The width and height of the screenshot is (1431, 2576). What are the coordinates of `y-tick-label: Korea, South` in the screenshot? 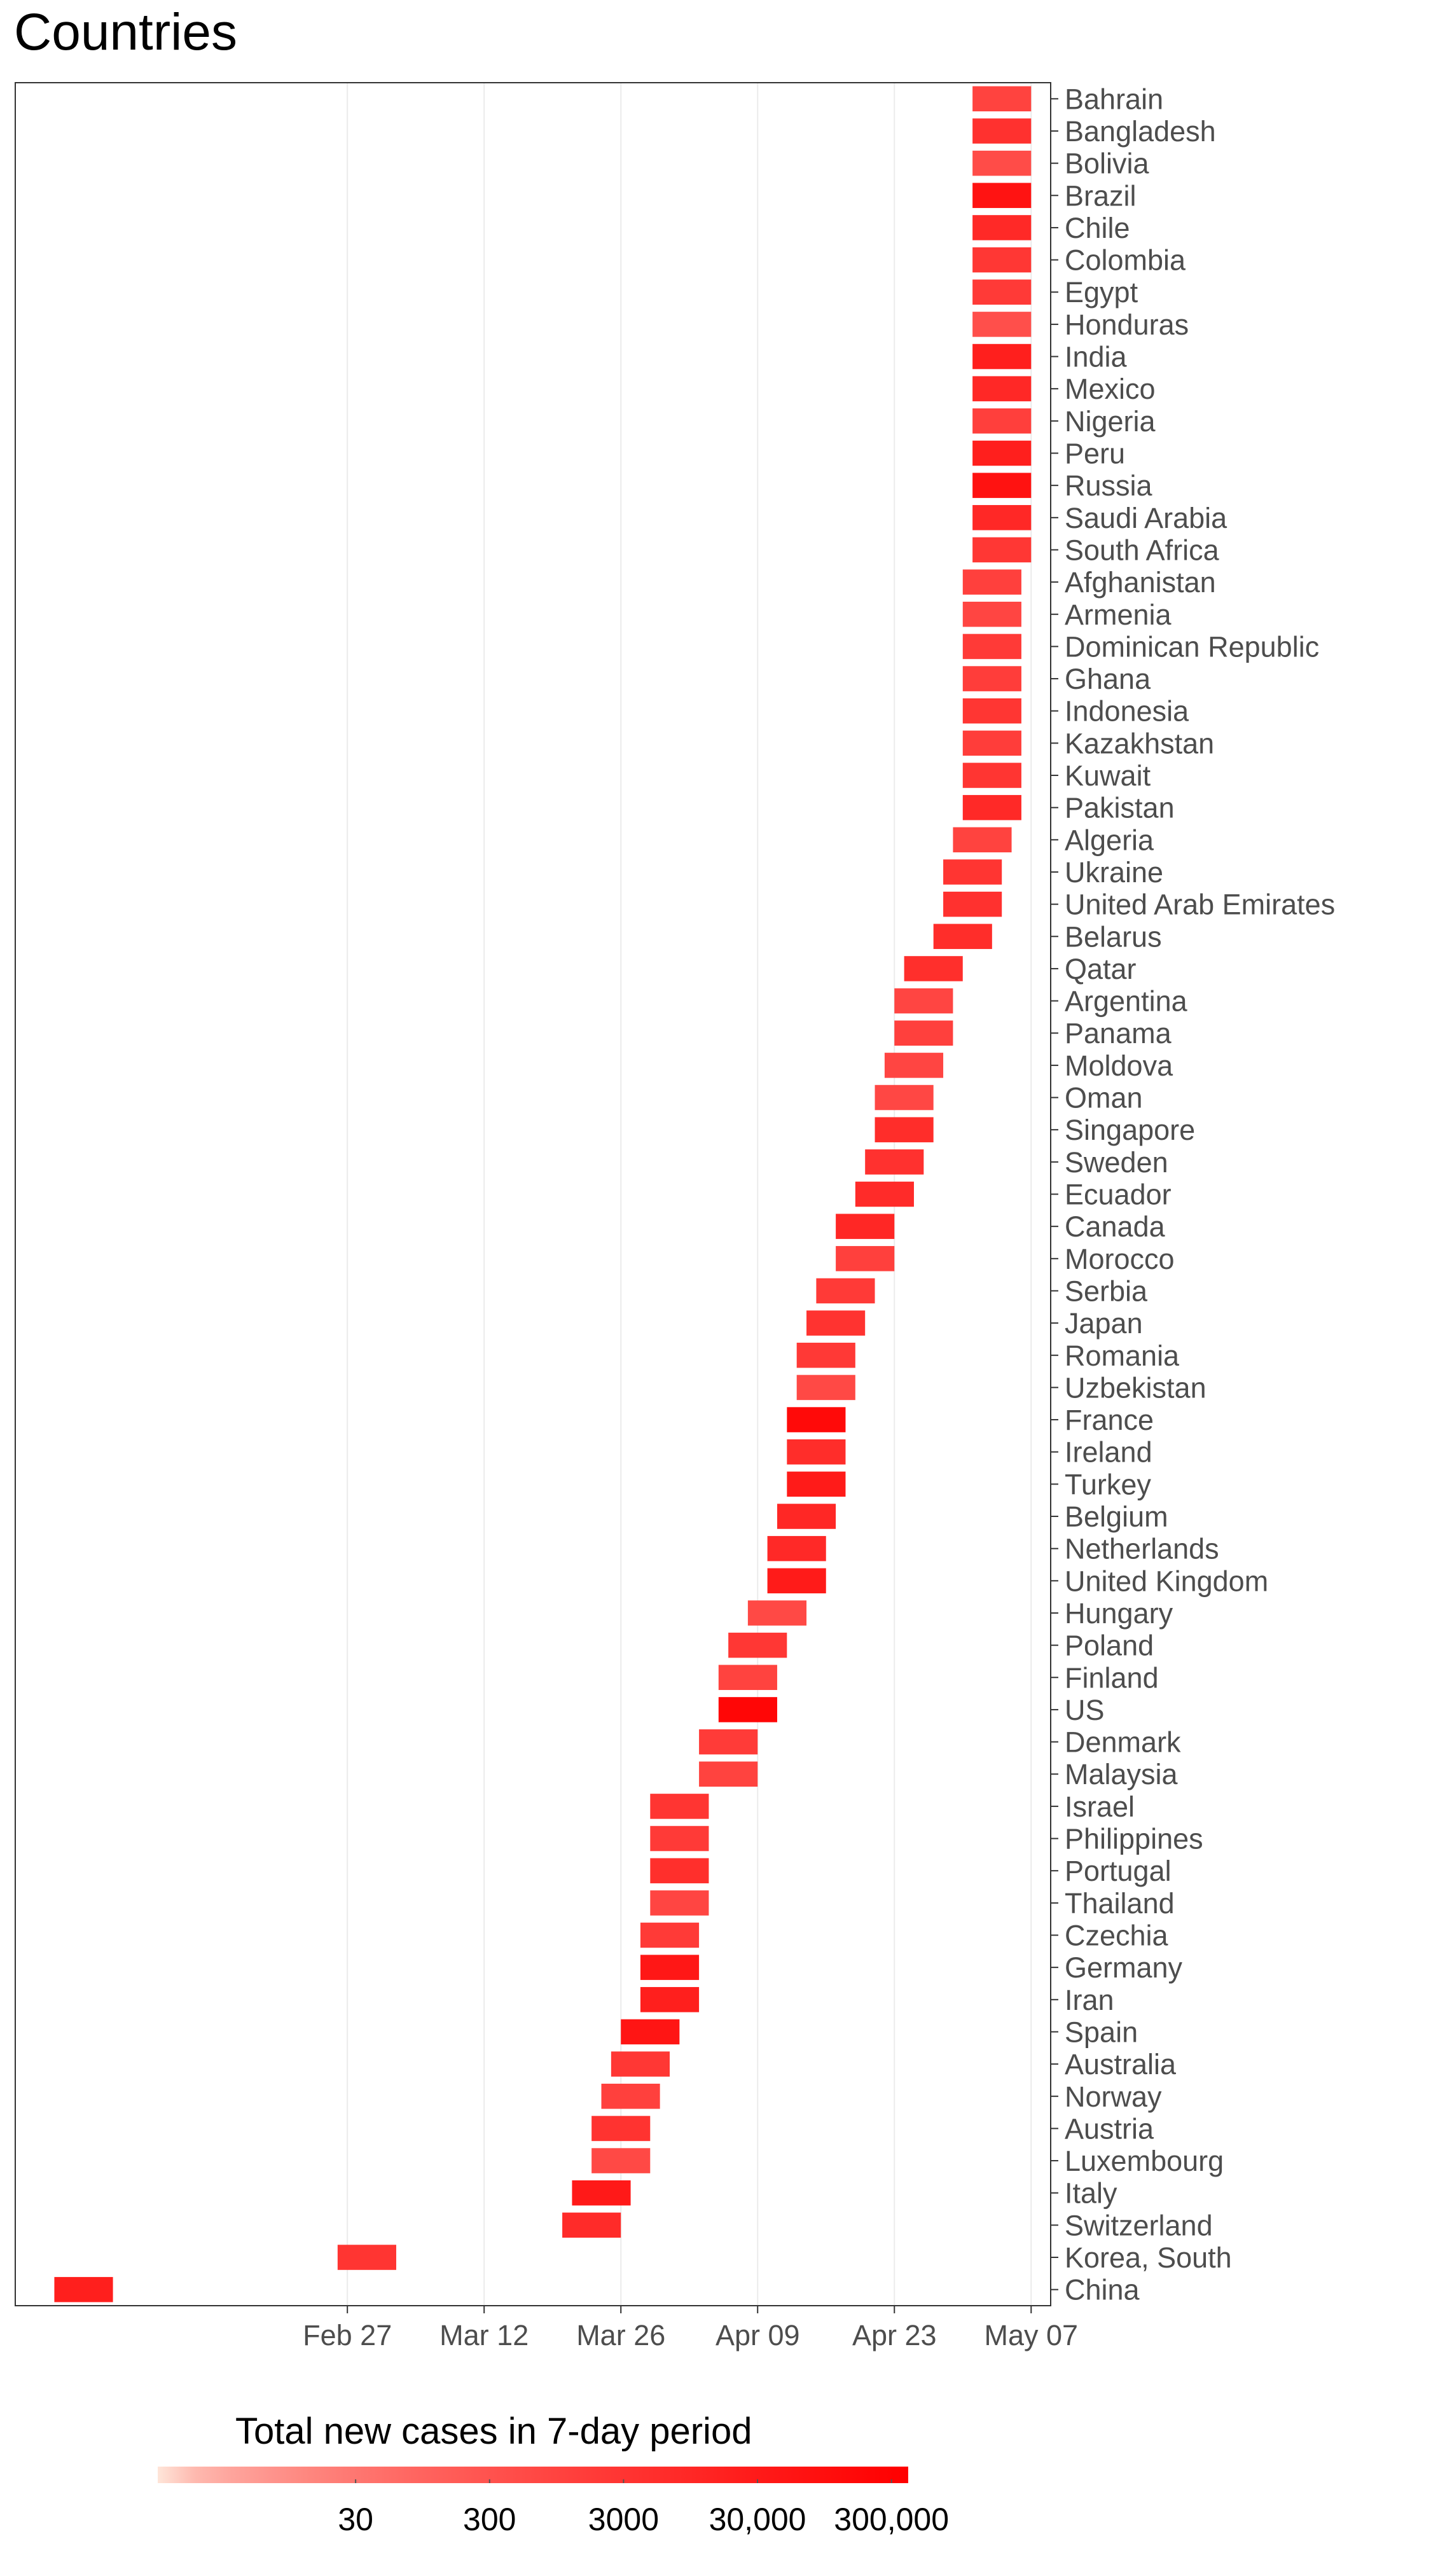 It's located at (1148, 2257).